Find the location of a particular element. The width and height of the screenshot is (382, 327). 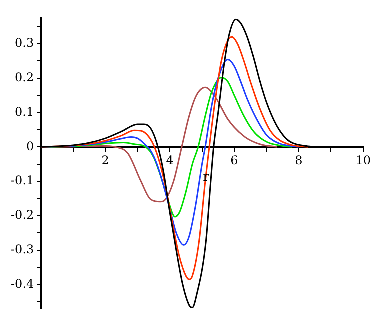

x-tick-label: 6 is located at coordinates (234, 160).